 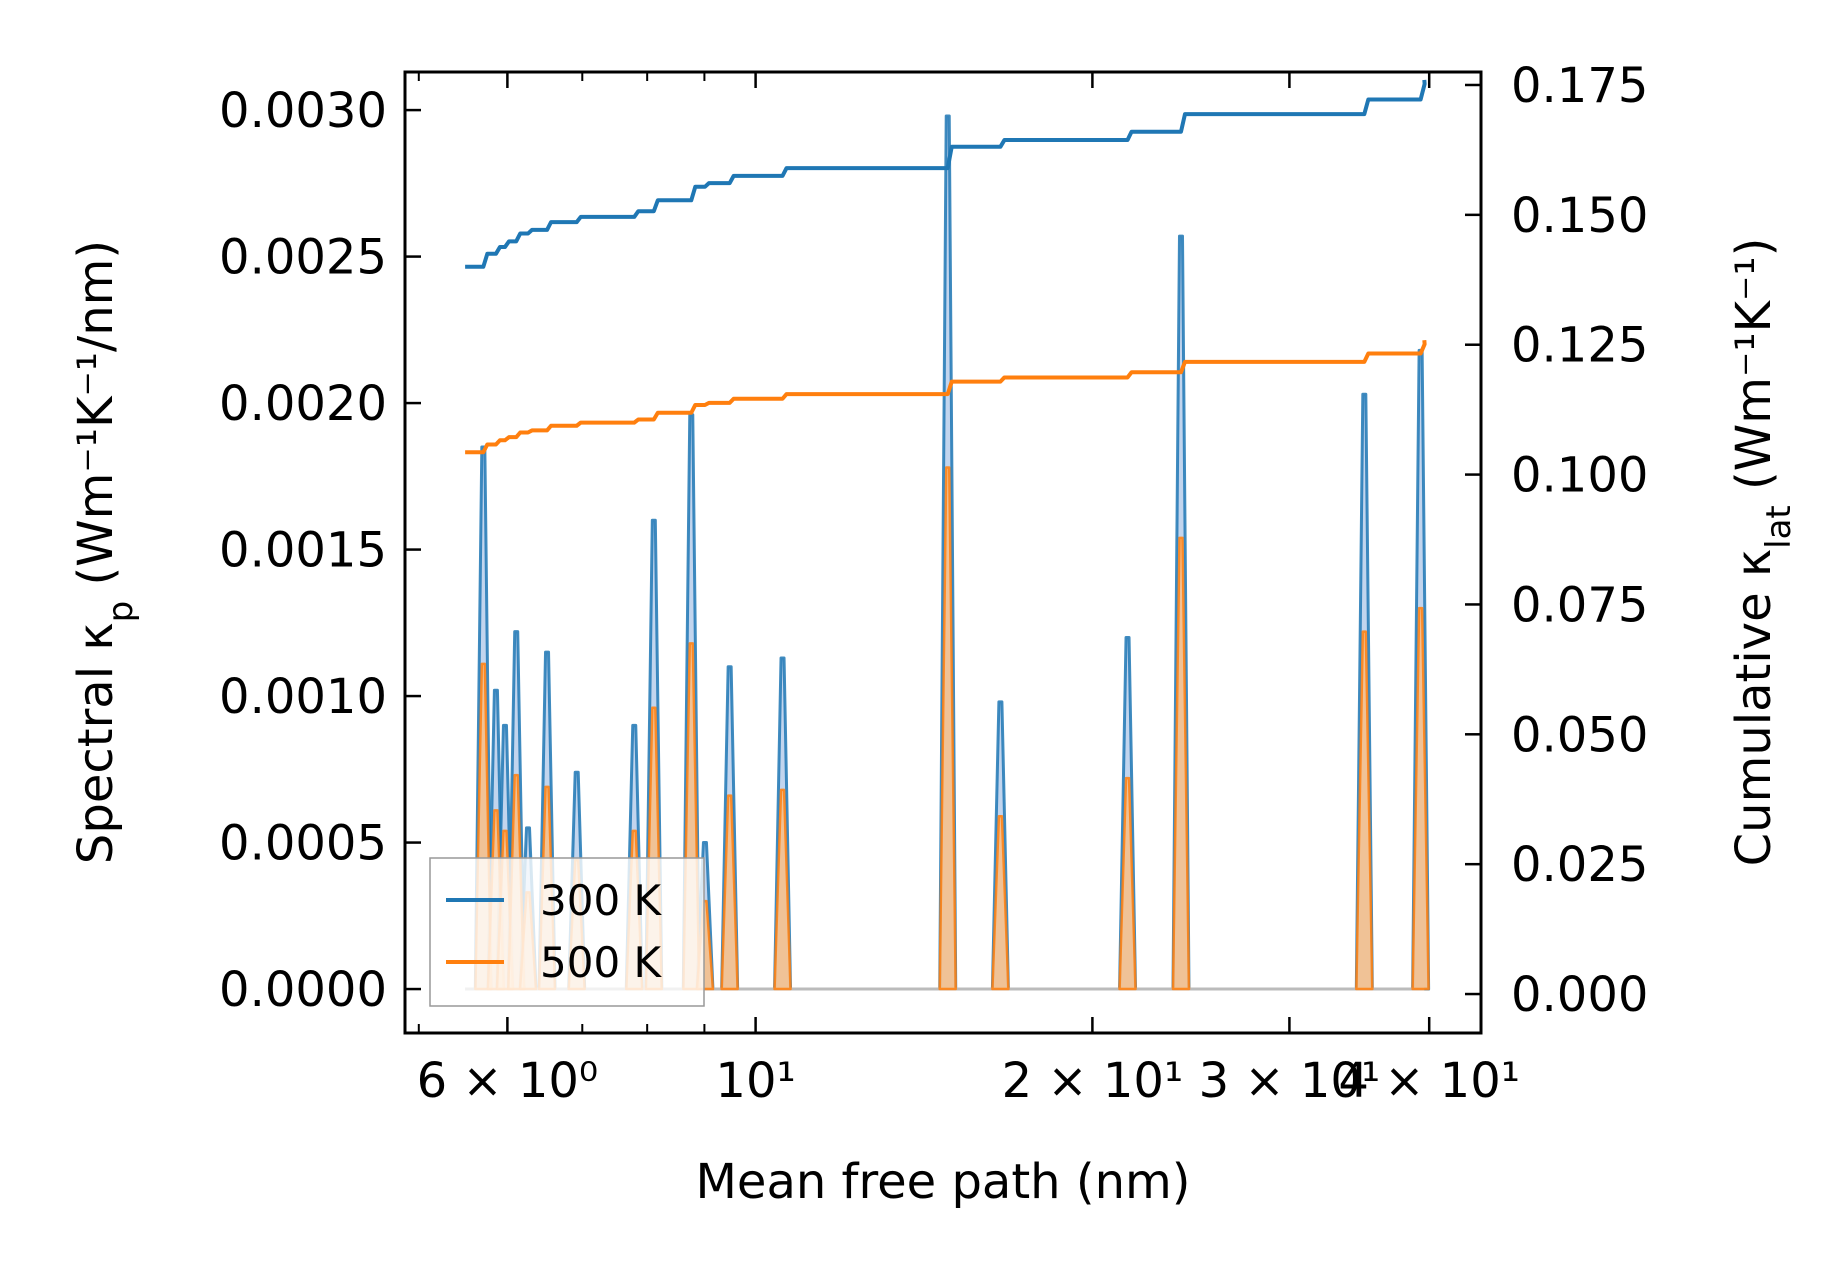 I want to click on y-right-label-sub: lat, so click(x=1779, y=527).